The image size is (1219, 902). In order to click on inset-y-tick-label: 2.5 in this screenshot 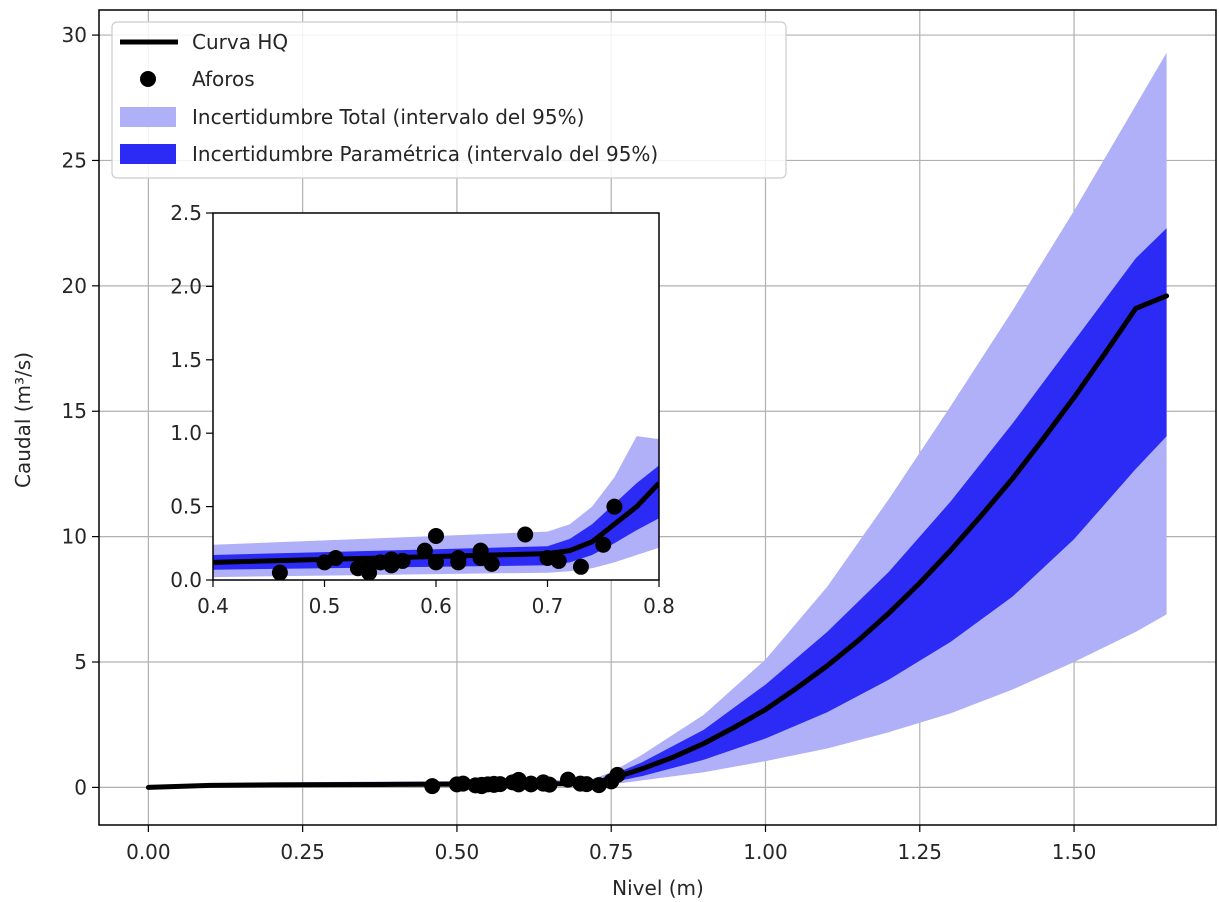, I will do `click(186, 213)`.